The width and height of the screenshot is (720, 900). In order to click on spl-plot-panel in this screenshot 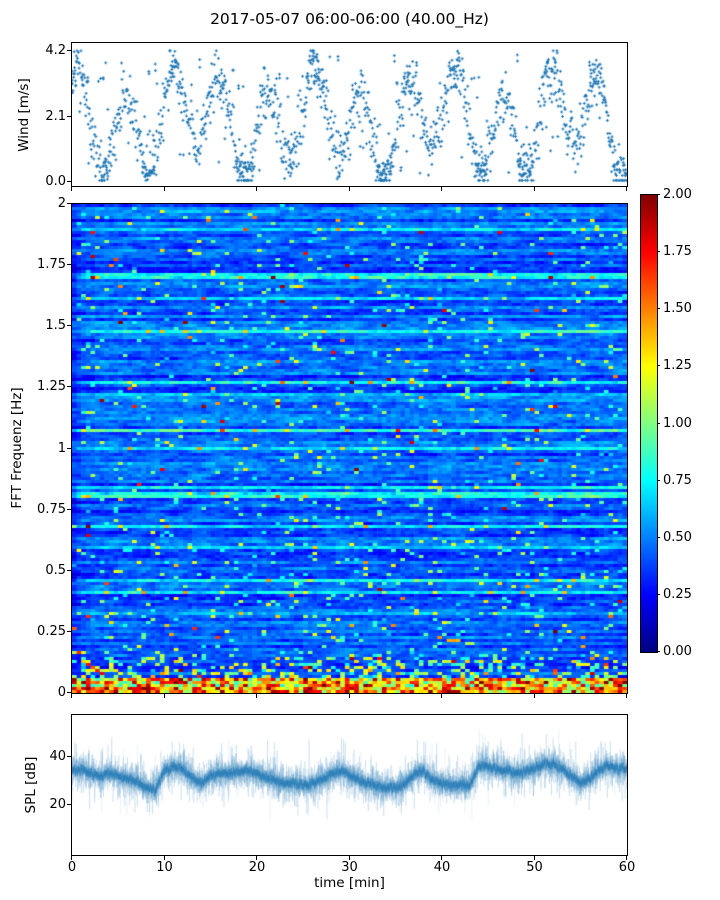, I will do `click(349, 785)`.